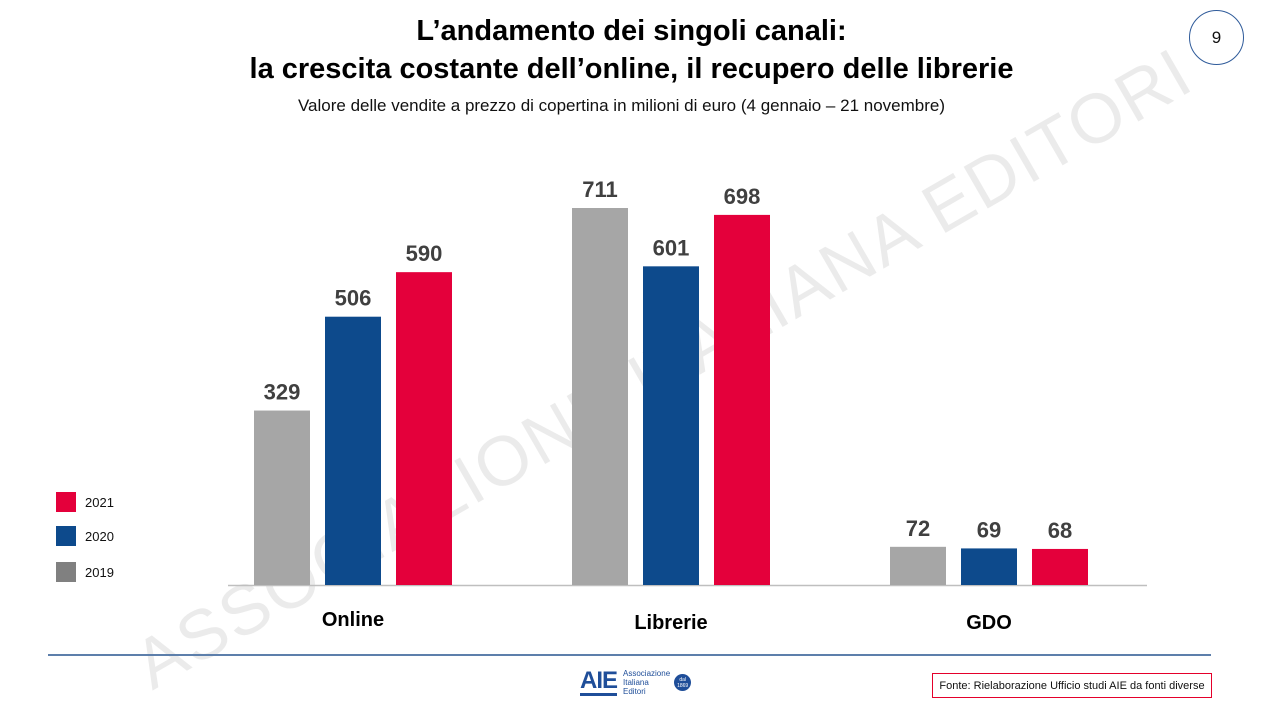 The image size is (1263, 707). I want to click on data-label-gdo-2019: 72, so click(918, 528).